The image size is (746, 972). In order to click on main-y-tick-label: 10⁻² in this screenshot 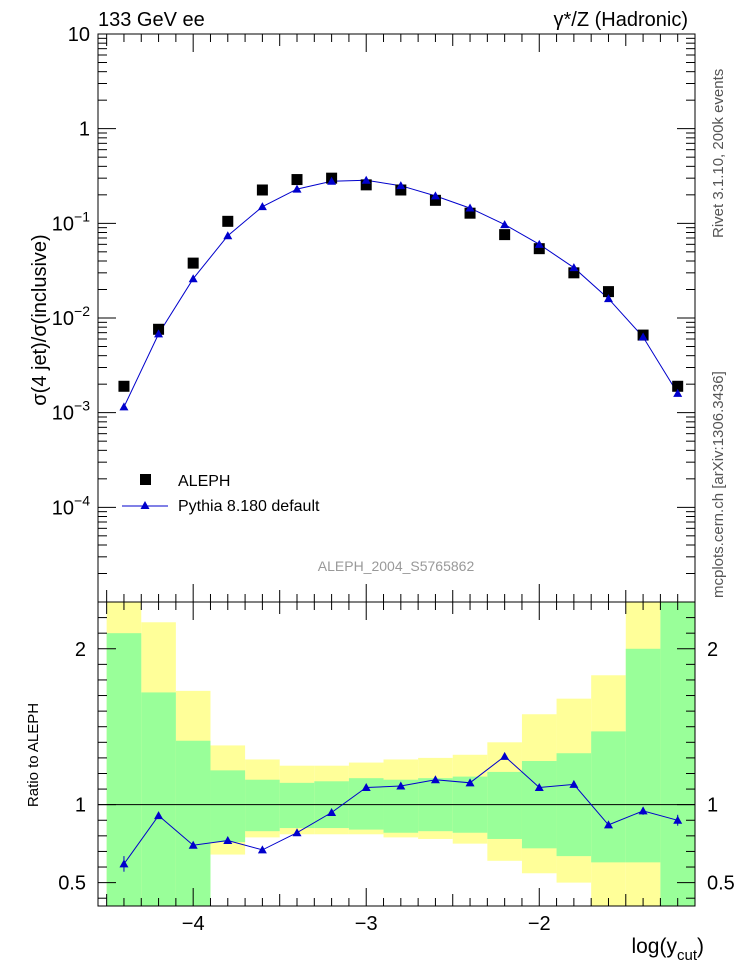, I will do `click(71, 316)`.